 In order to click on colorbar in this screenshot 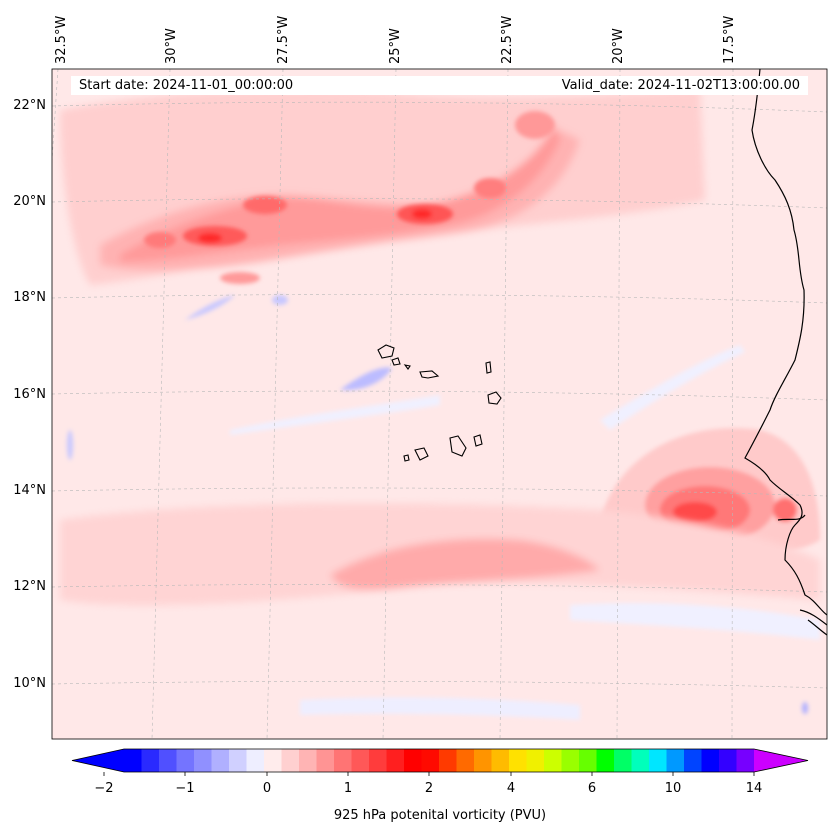, I will do `click(440, 762)`.